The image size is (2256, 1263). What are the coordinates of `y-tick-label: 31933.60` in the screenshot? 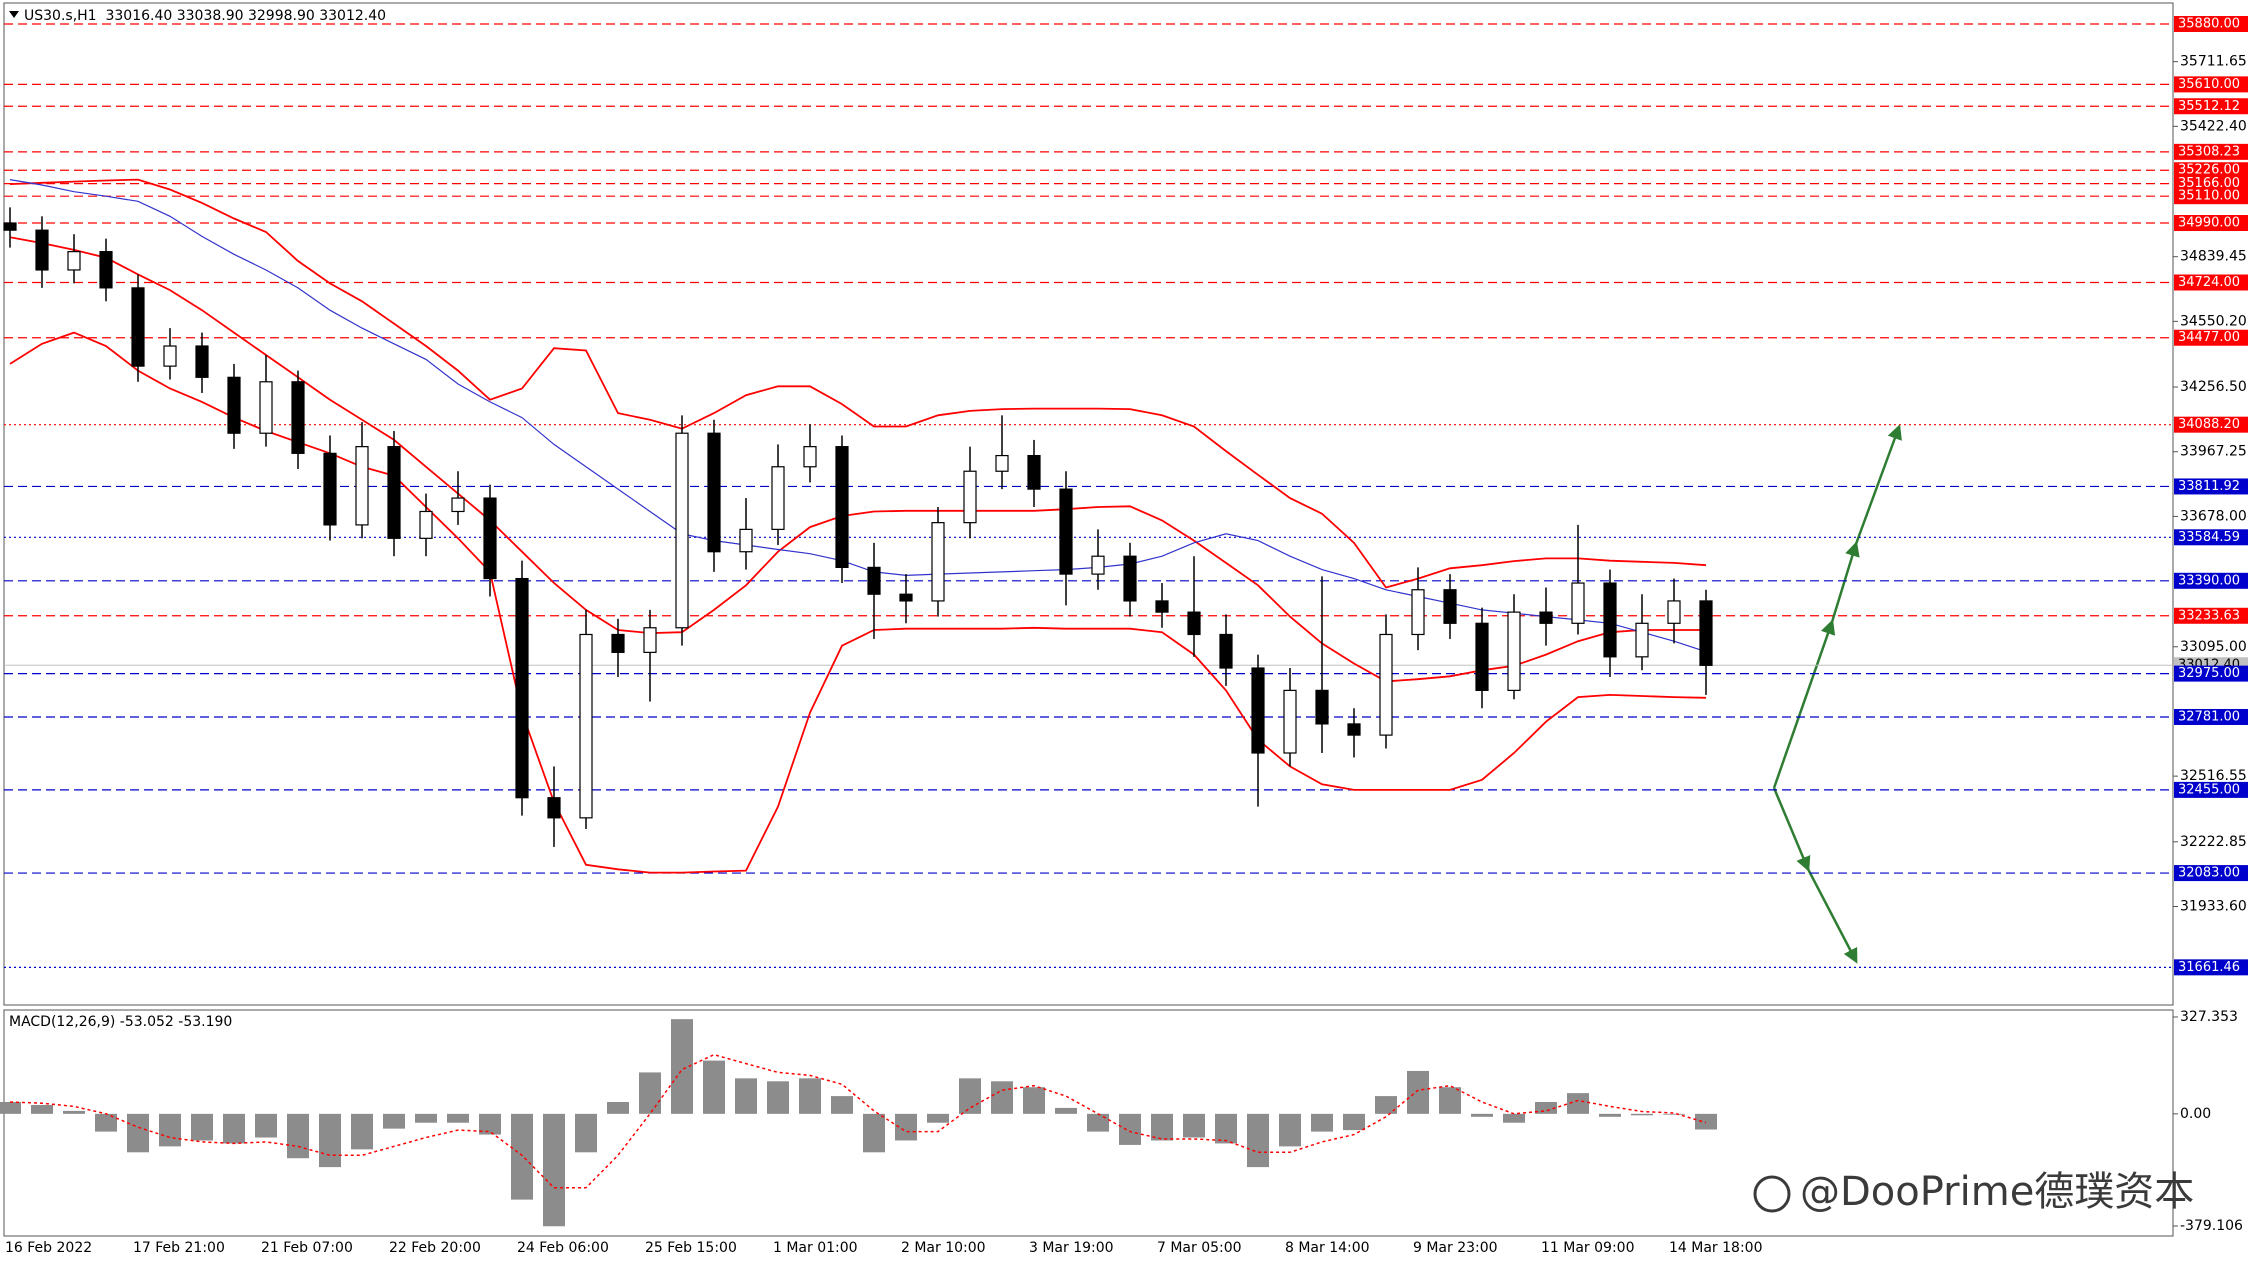 It's located at (2213, 906).